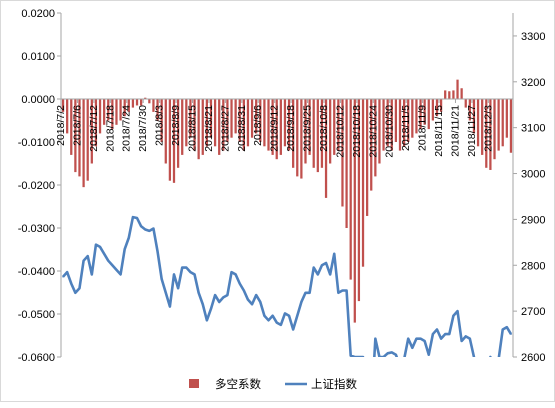  What do you see at coordinates (61, 125) in the screenshot?
I see `x-tick-label: 2018/7/2` at bounding box center [61, 125].